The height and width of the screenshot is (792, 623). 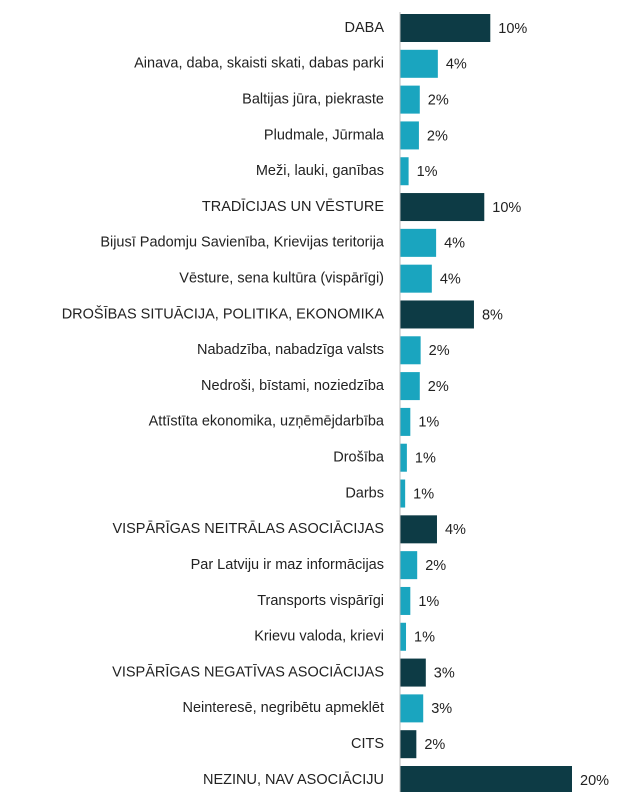 I want to click on category-label: Meži, lauki, ganības, so click(x=320, y=171).